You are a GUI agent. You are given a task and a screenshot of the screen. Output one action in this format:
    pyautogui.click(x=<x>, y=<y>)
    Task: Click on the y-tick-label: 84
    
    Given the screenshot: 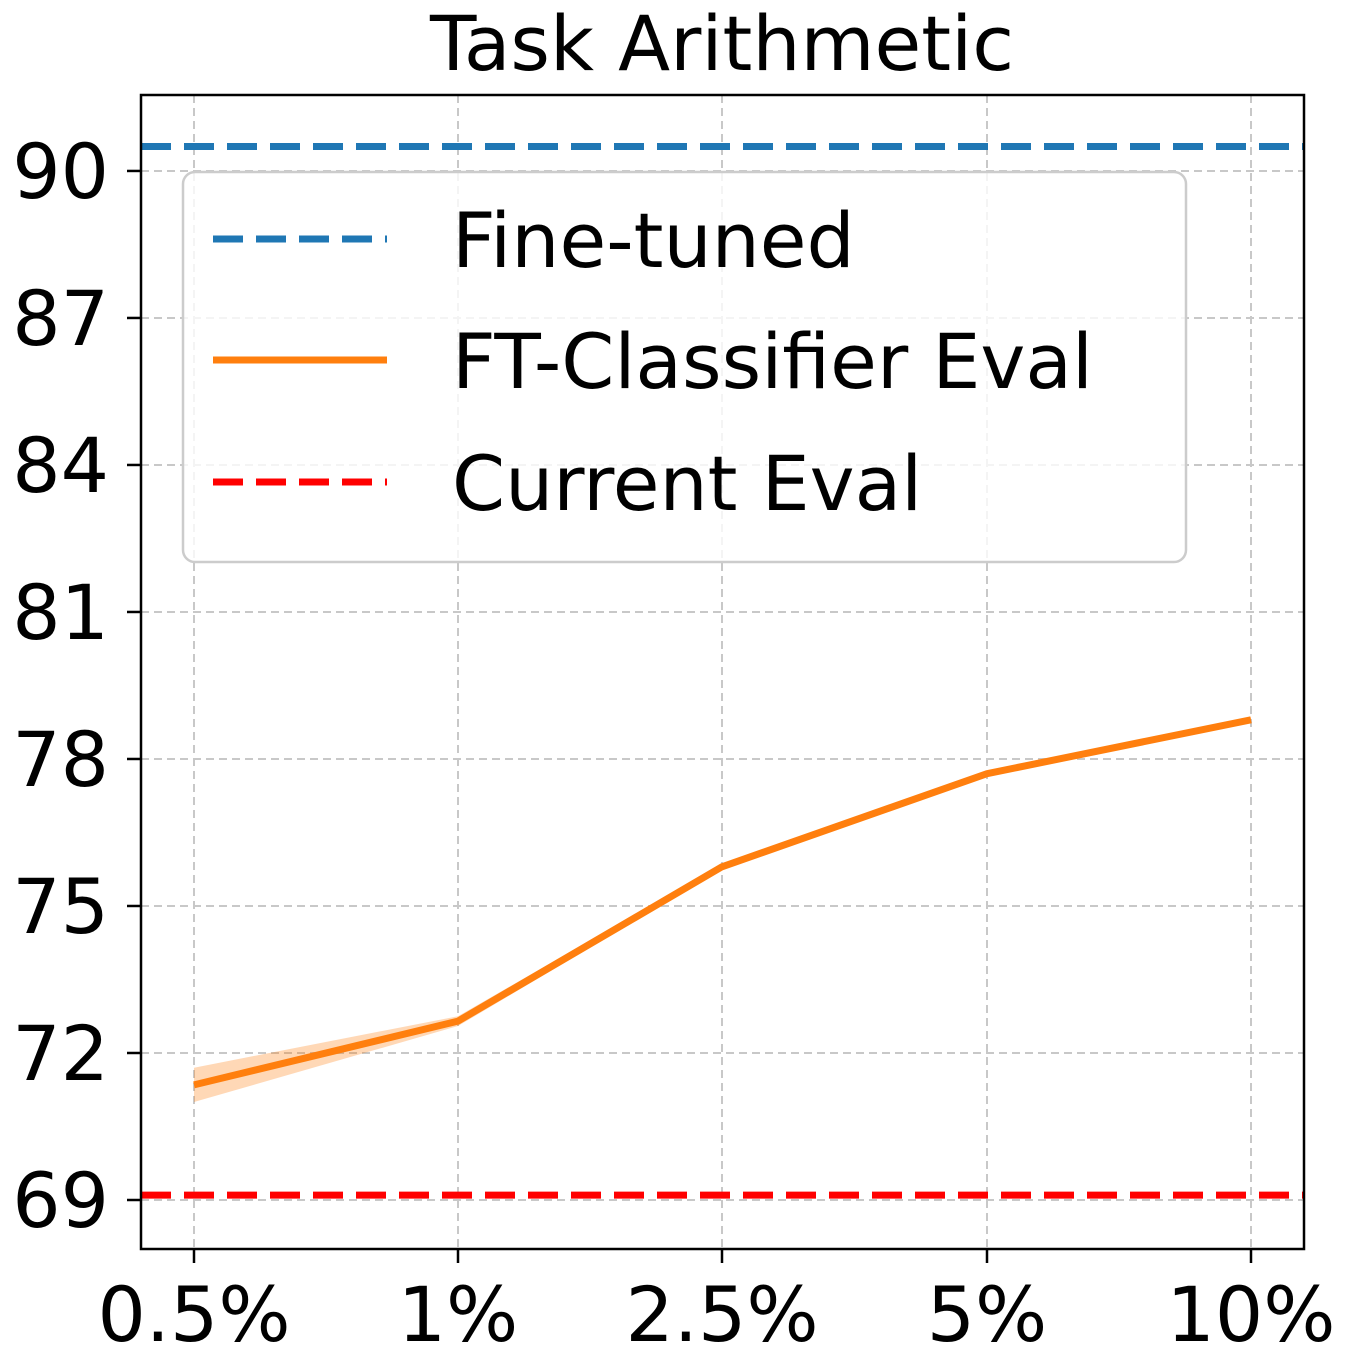 What is the action you would take?
    pyautogui.click(x=60, y=465)
    